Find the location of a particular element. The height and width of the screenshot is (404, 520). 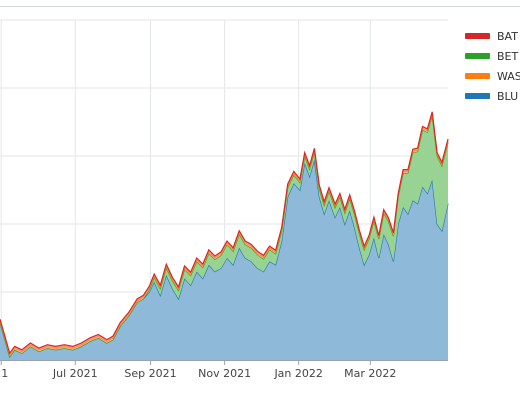

legend-label: BAT is located at coordinates (507, 36).